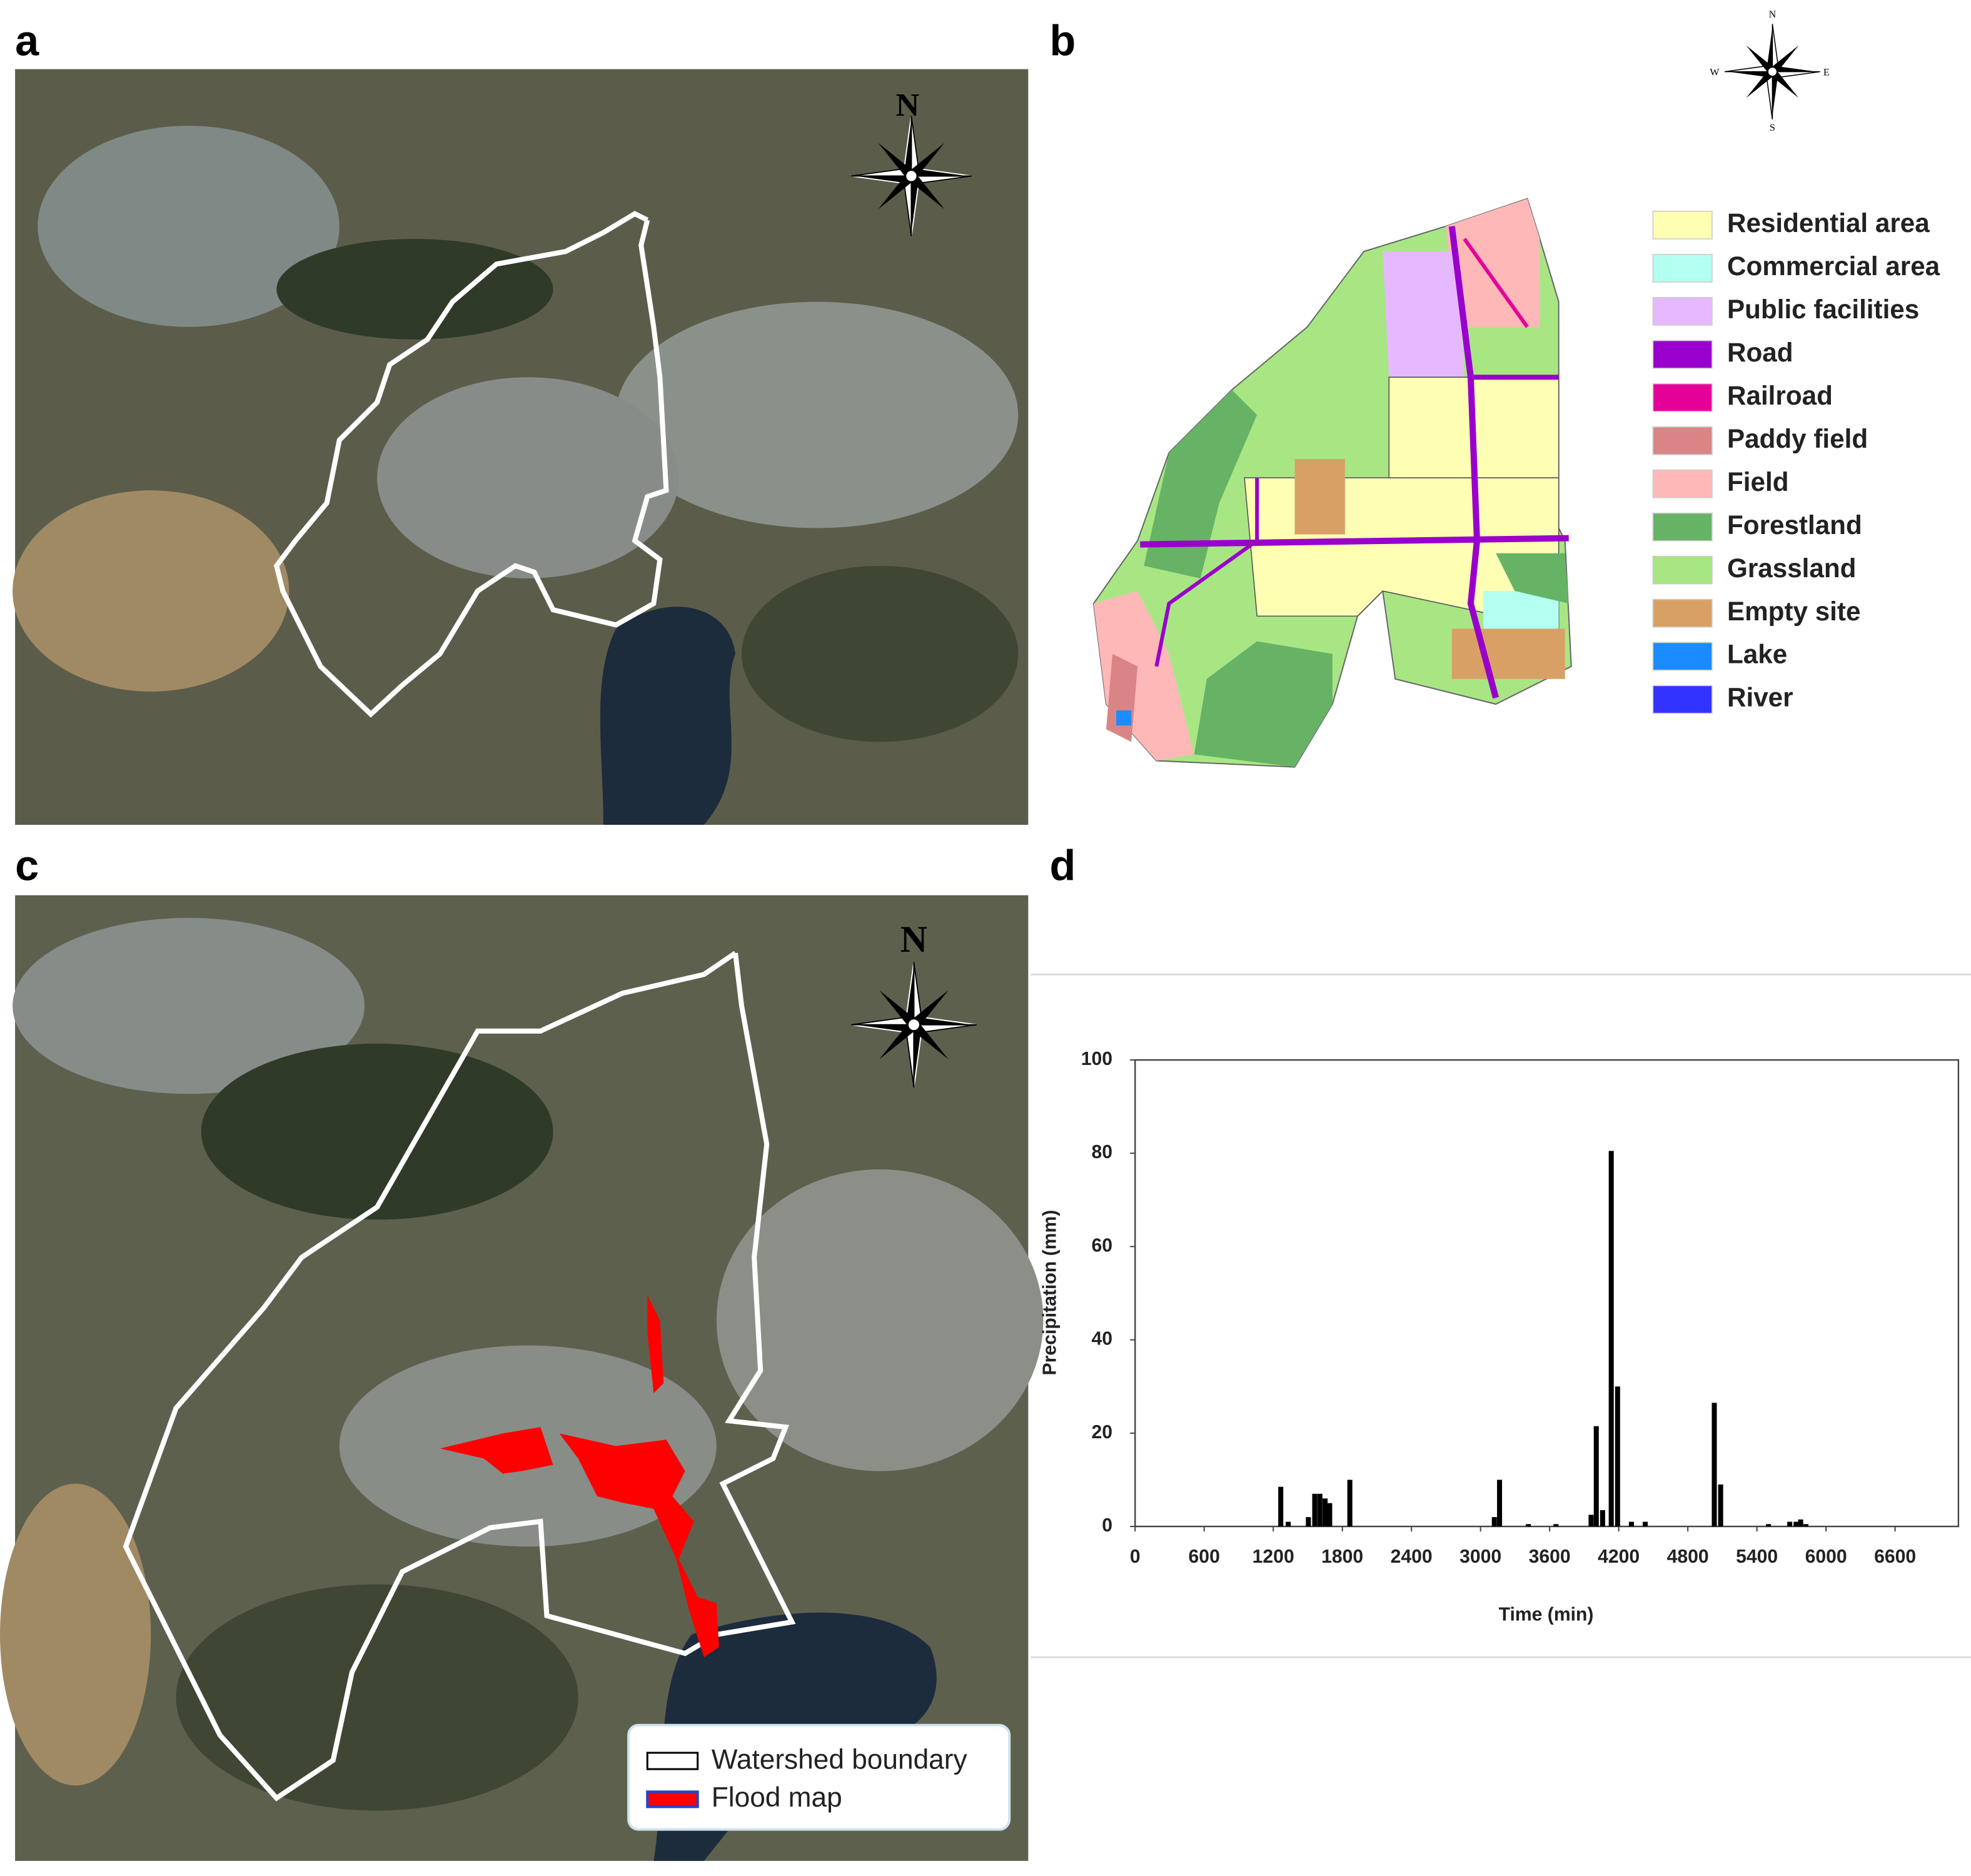 Image resolution: width=1971 pixels, height=1876 pixels. What do you see at coordinates (1770, 71) in the screenshot?
I see `compass: N E S W` at bounding box center [1770, 71].